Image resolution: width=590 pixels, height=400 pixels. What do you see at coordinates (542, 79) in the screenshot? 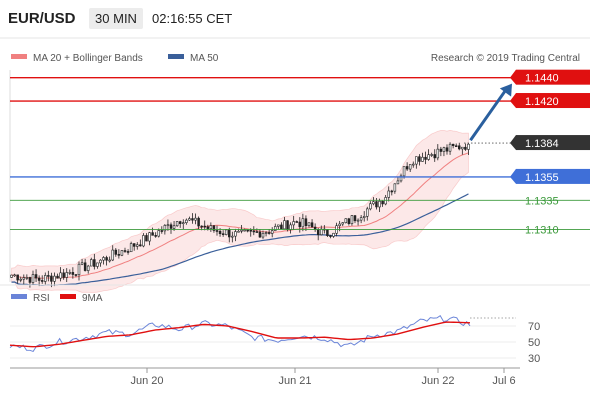
I see `resistance-level-label: 1.1440` at bounding box center [542, 79].